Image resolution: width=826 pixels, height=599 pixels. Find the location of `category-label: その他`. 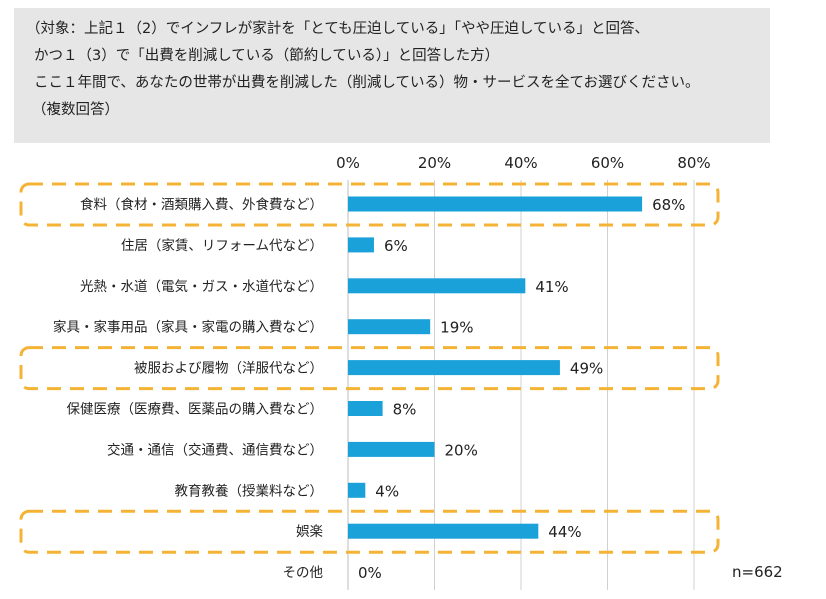

category-label: その他 is located at coordinates (303, 573).